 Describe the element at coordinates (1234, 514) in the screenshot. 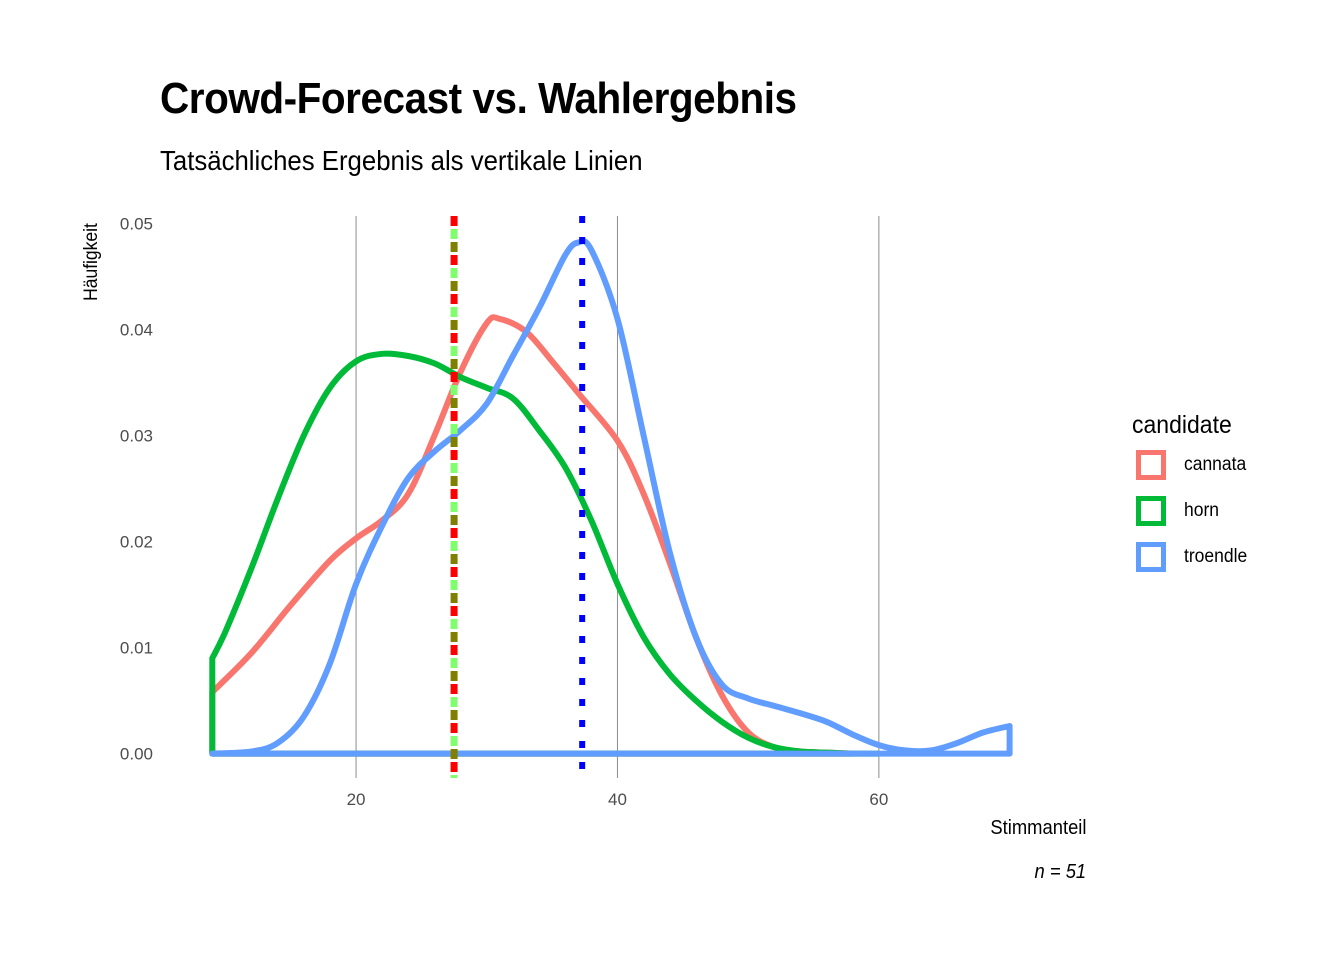

I see `legend-item-horn: horn` at that location.